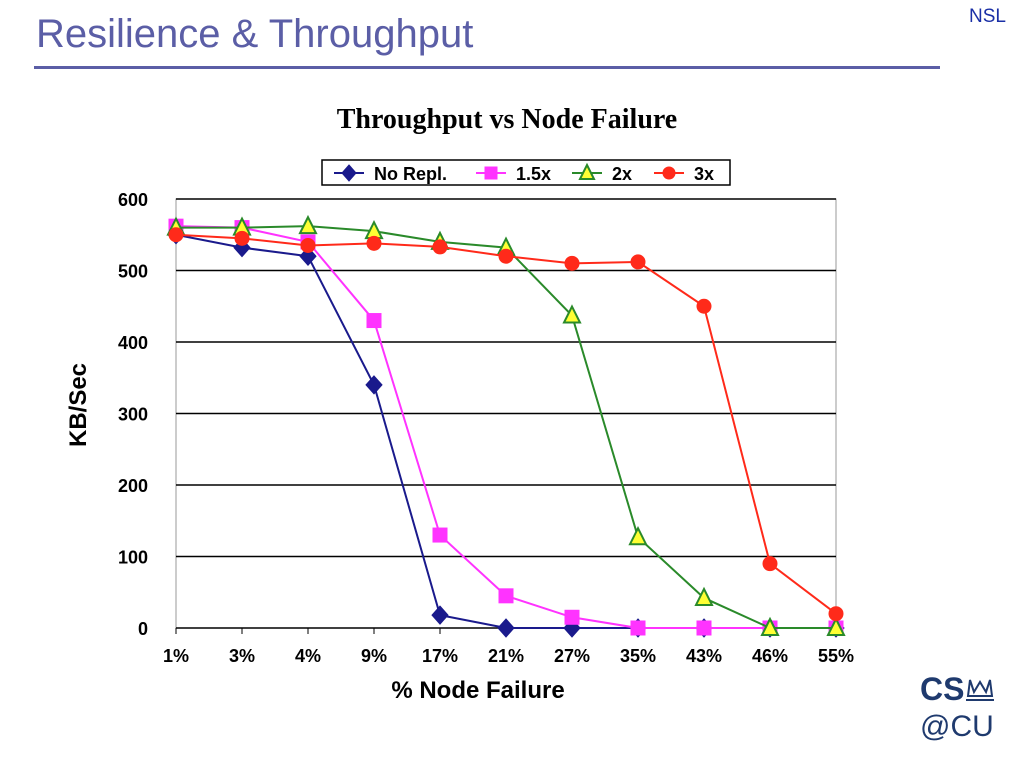 The height and width of the screenshot is (768, 1024). I want to click on y-axis-title: KB/Sec, so click(78, 405).